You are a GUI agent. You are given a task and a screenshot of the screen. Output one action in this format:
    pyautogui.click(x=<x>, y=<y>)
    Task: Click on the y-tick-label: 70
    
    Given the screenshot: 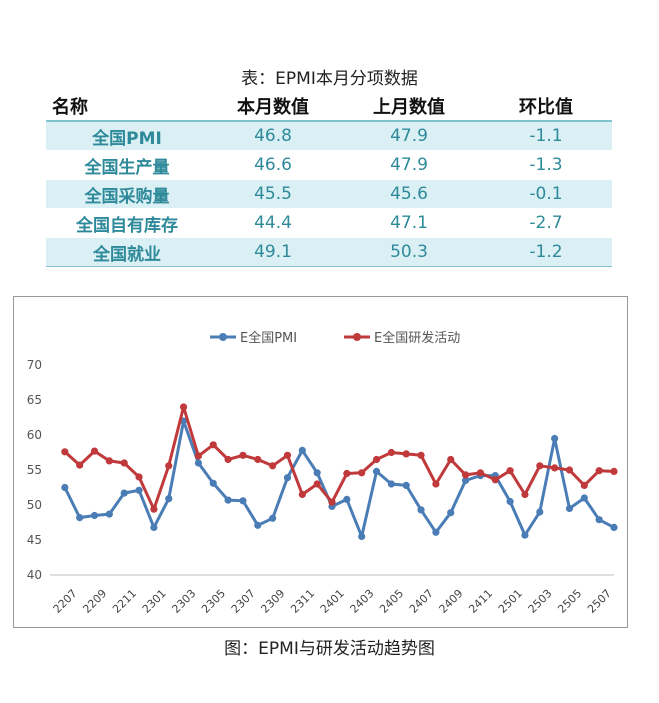 What is the action you would take?
    pyautogui.click(x=34, y=365)
    